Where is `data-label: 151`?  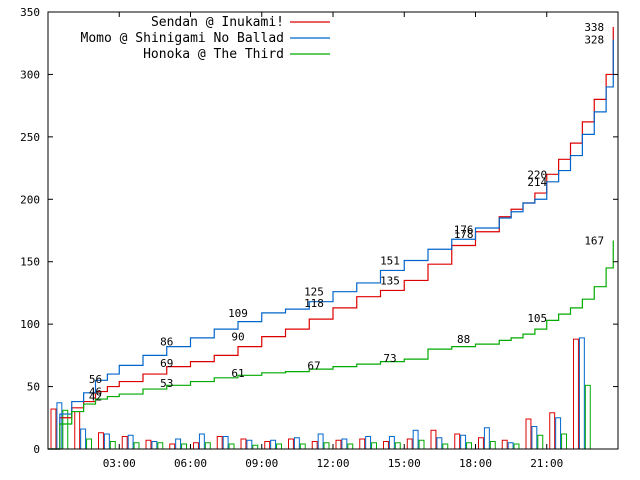
data-label: 151 is located at coordinates (390, 260).